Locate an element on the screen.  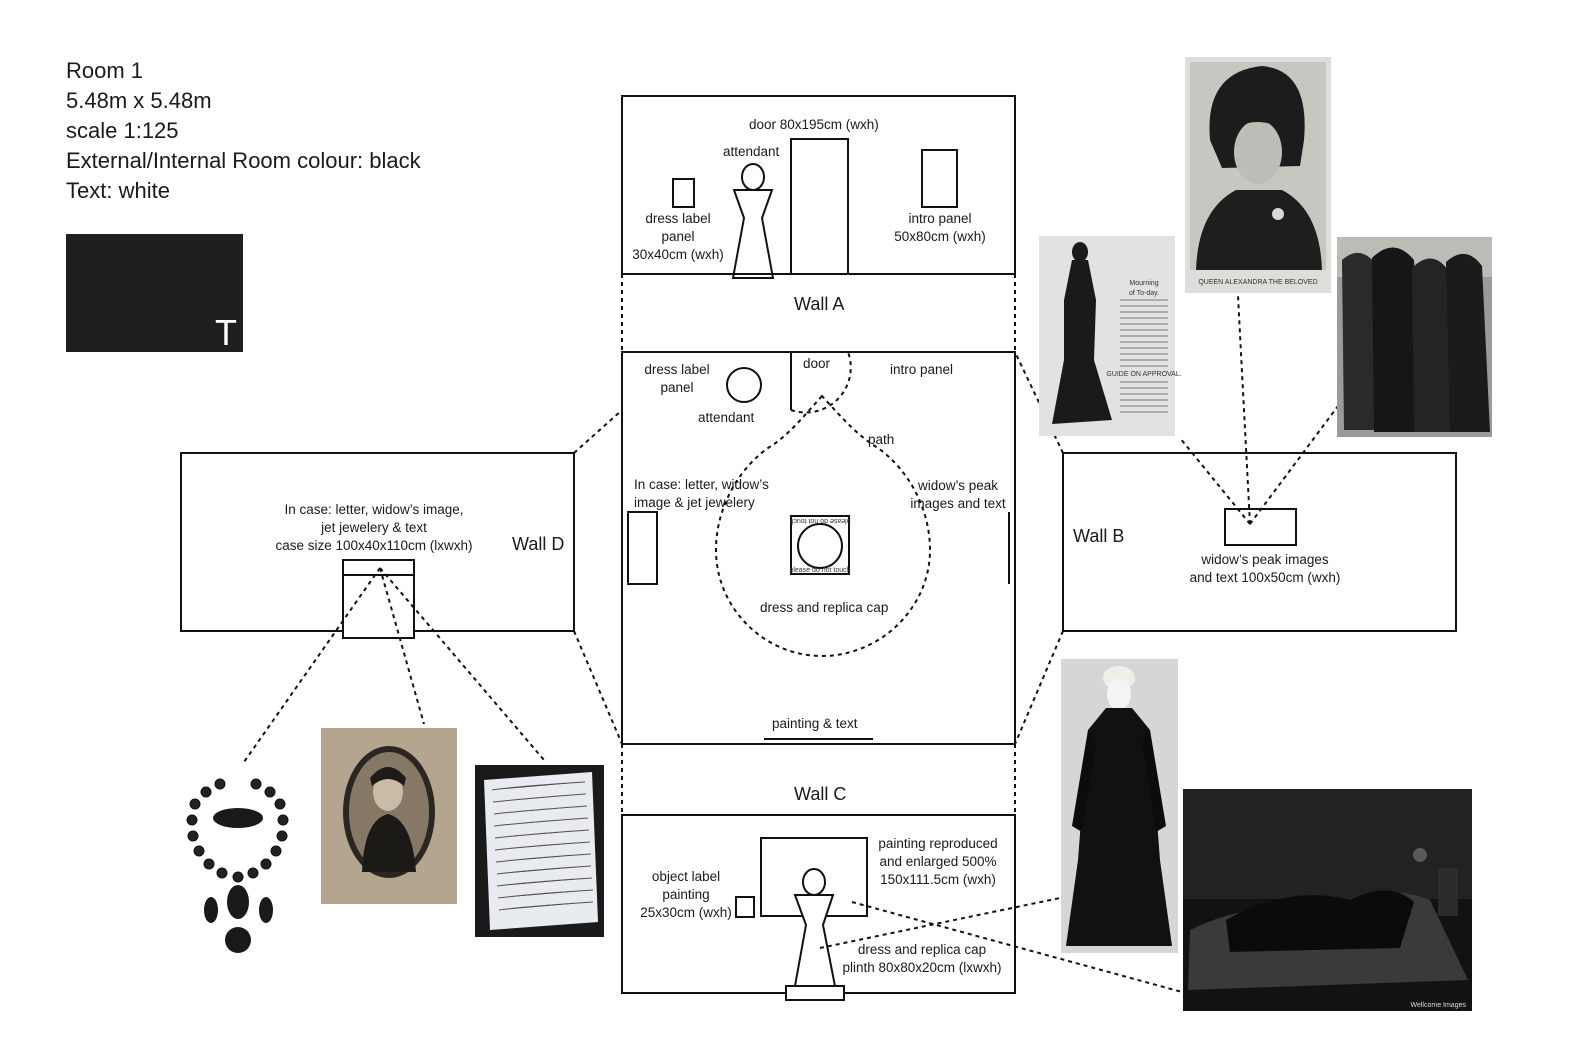
wall-a-intro-panel is located at coordinates (939, 178).